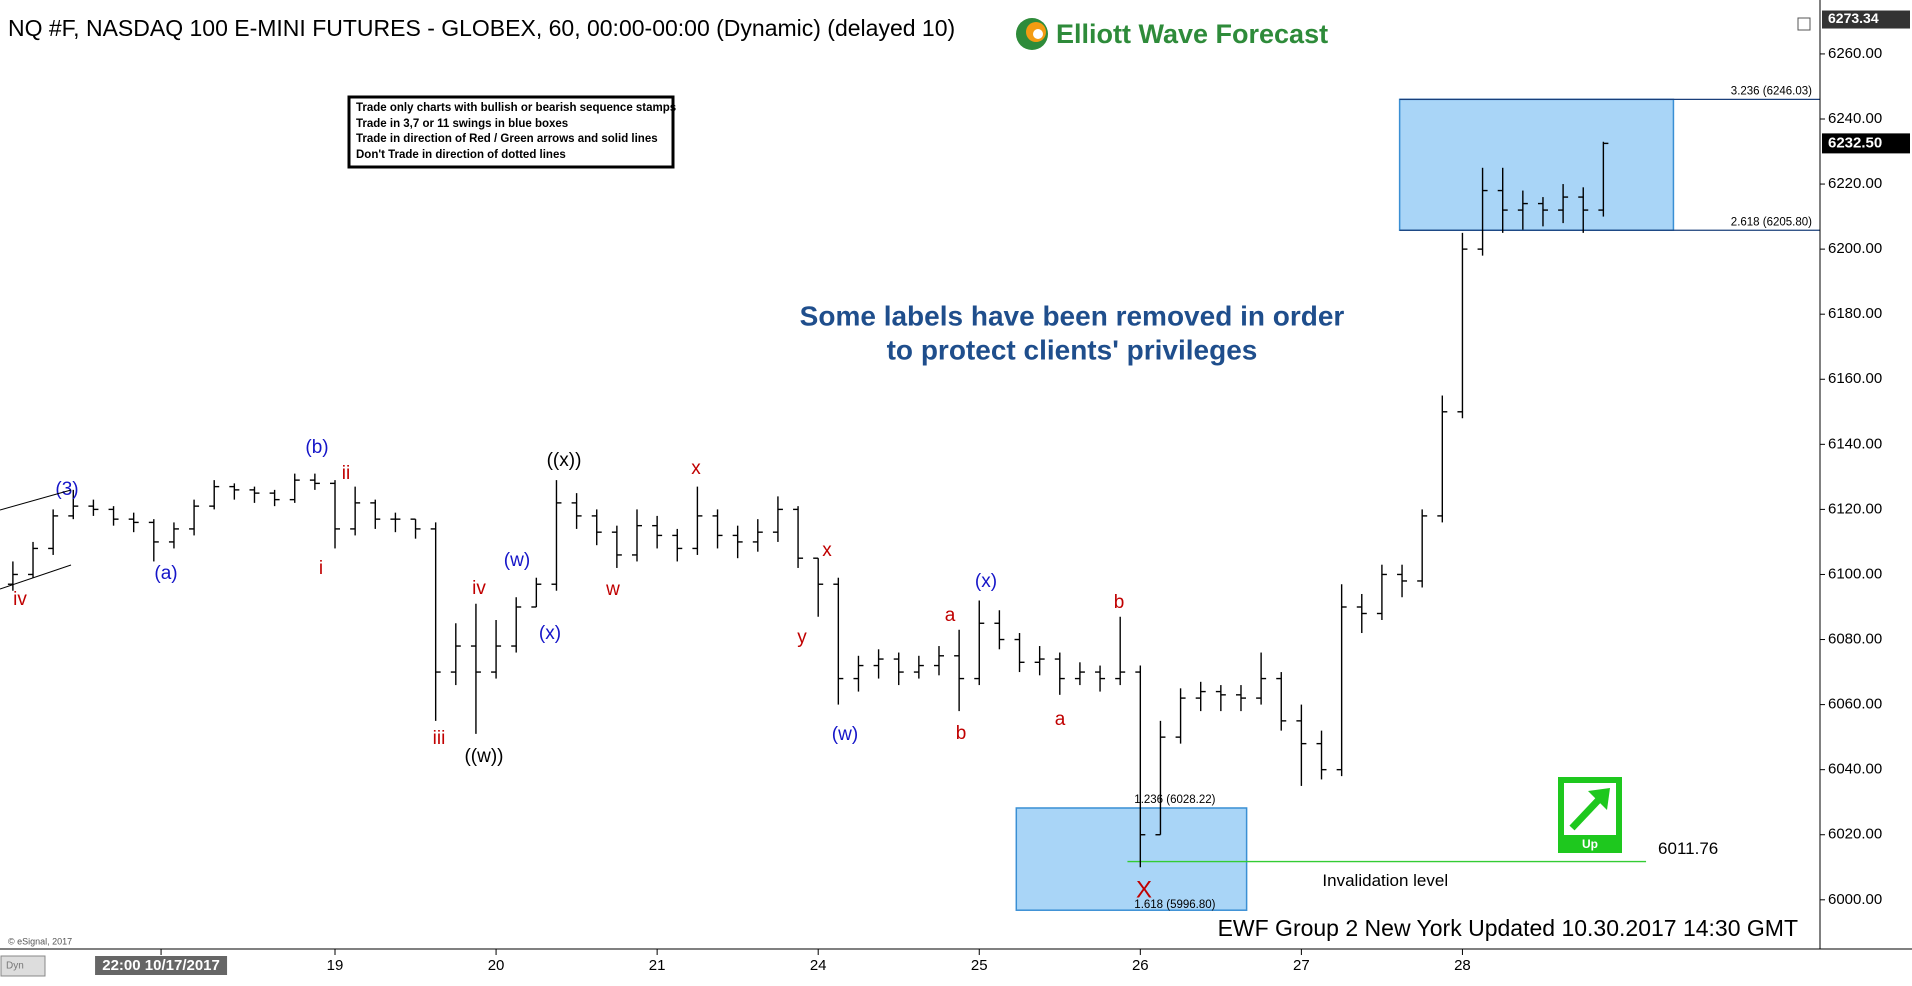  What do you see at coordinates (979, 965) in the screenshot?
I see `x-tick-label: 25` at bounding box center [979, 965].